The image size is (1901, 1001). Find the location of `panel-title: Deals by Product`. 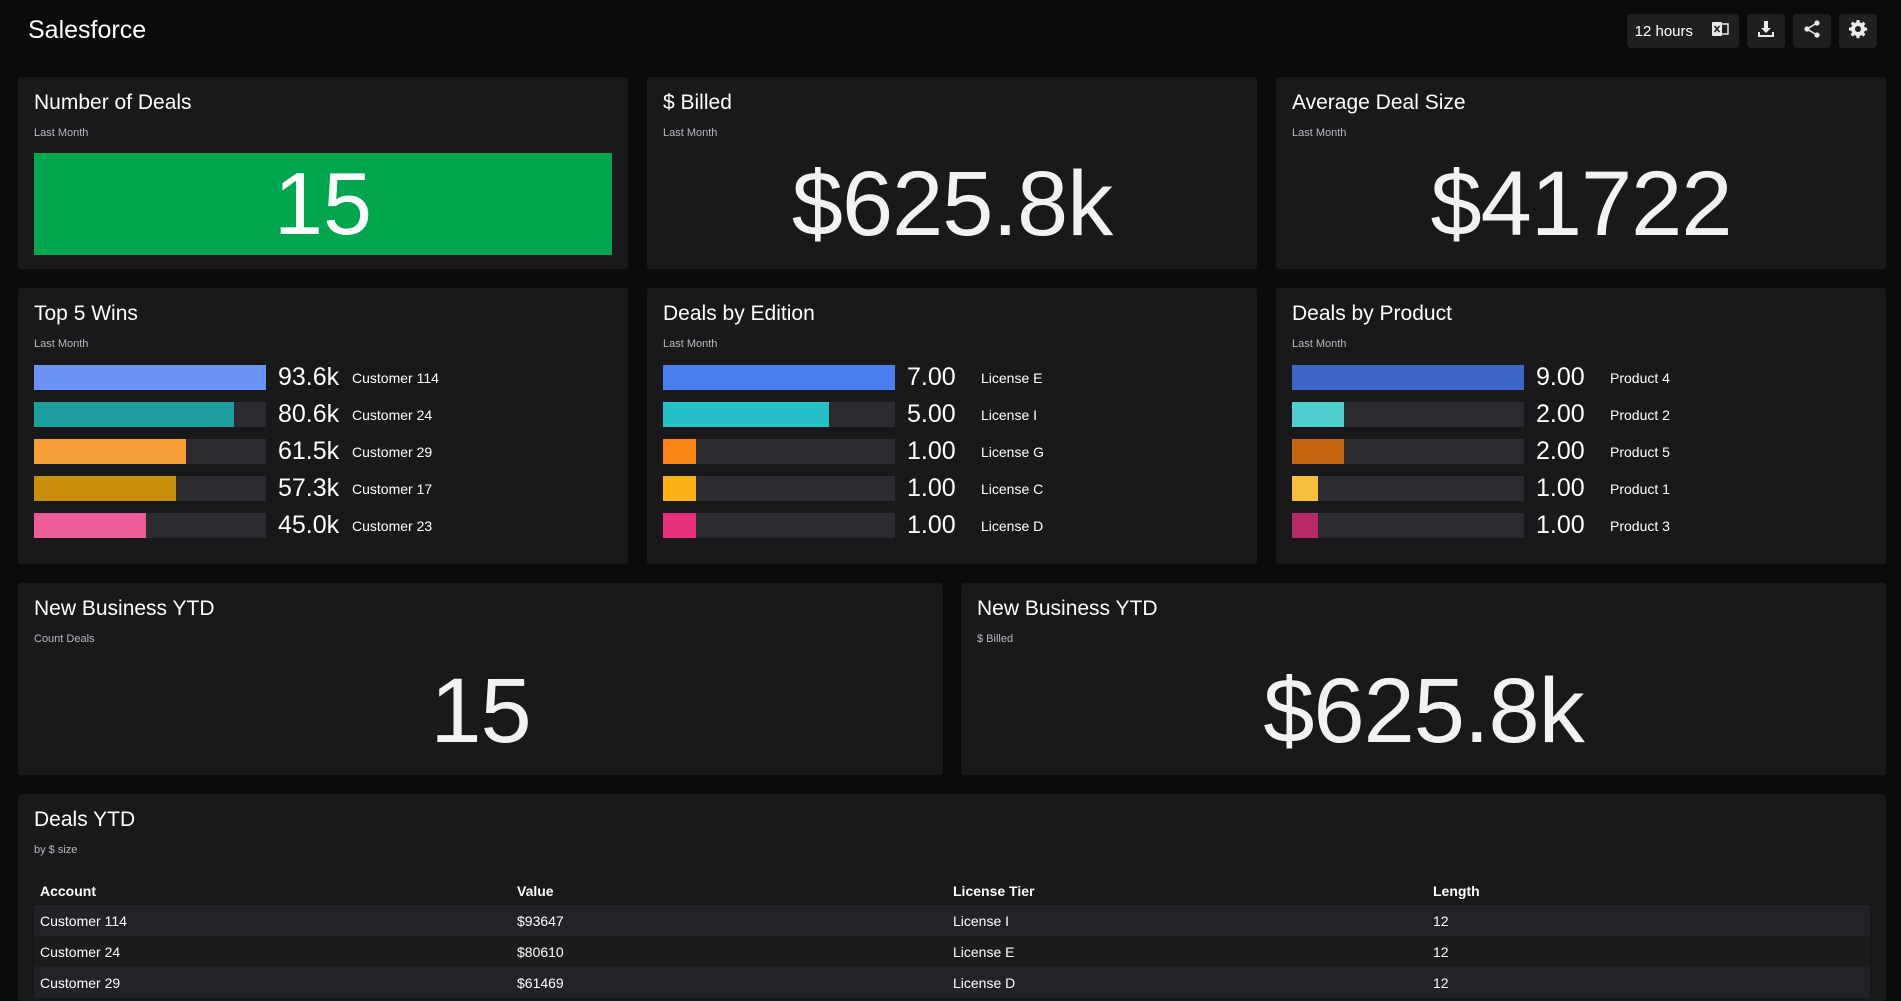

panel-title: Deals by Product is located at coordinates (1372, 313).